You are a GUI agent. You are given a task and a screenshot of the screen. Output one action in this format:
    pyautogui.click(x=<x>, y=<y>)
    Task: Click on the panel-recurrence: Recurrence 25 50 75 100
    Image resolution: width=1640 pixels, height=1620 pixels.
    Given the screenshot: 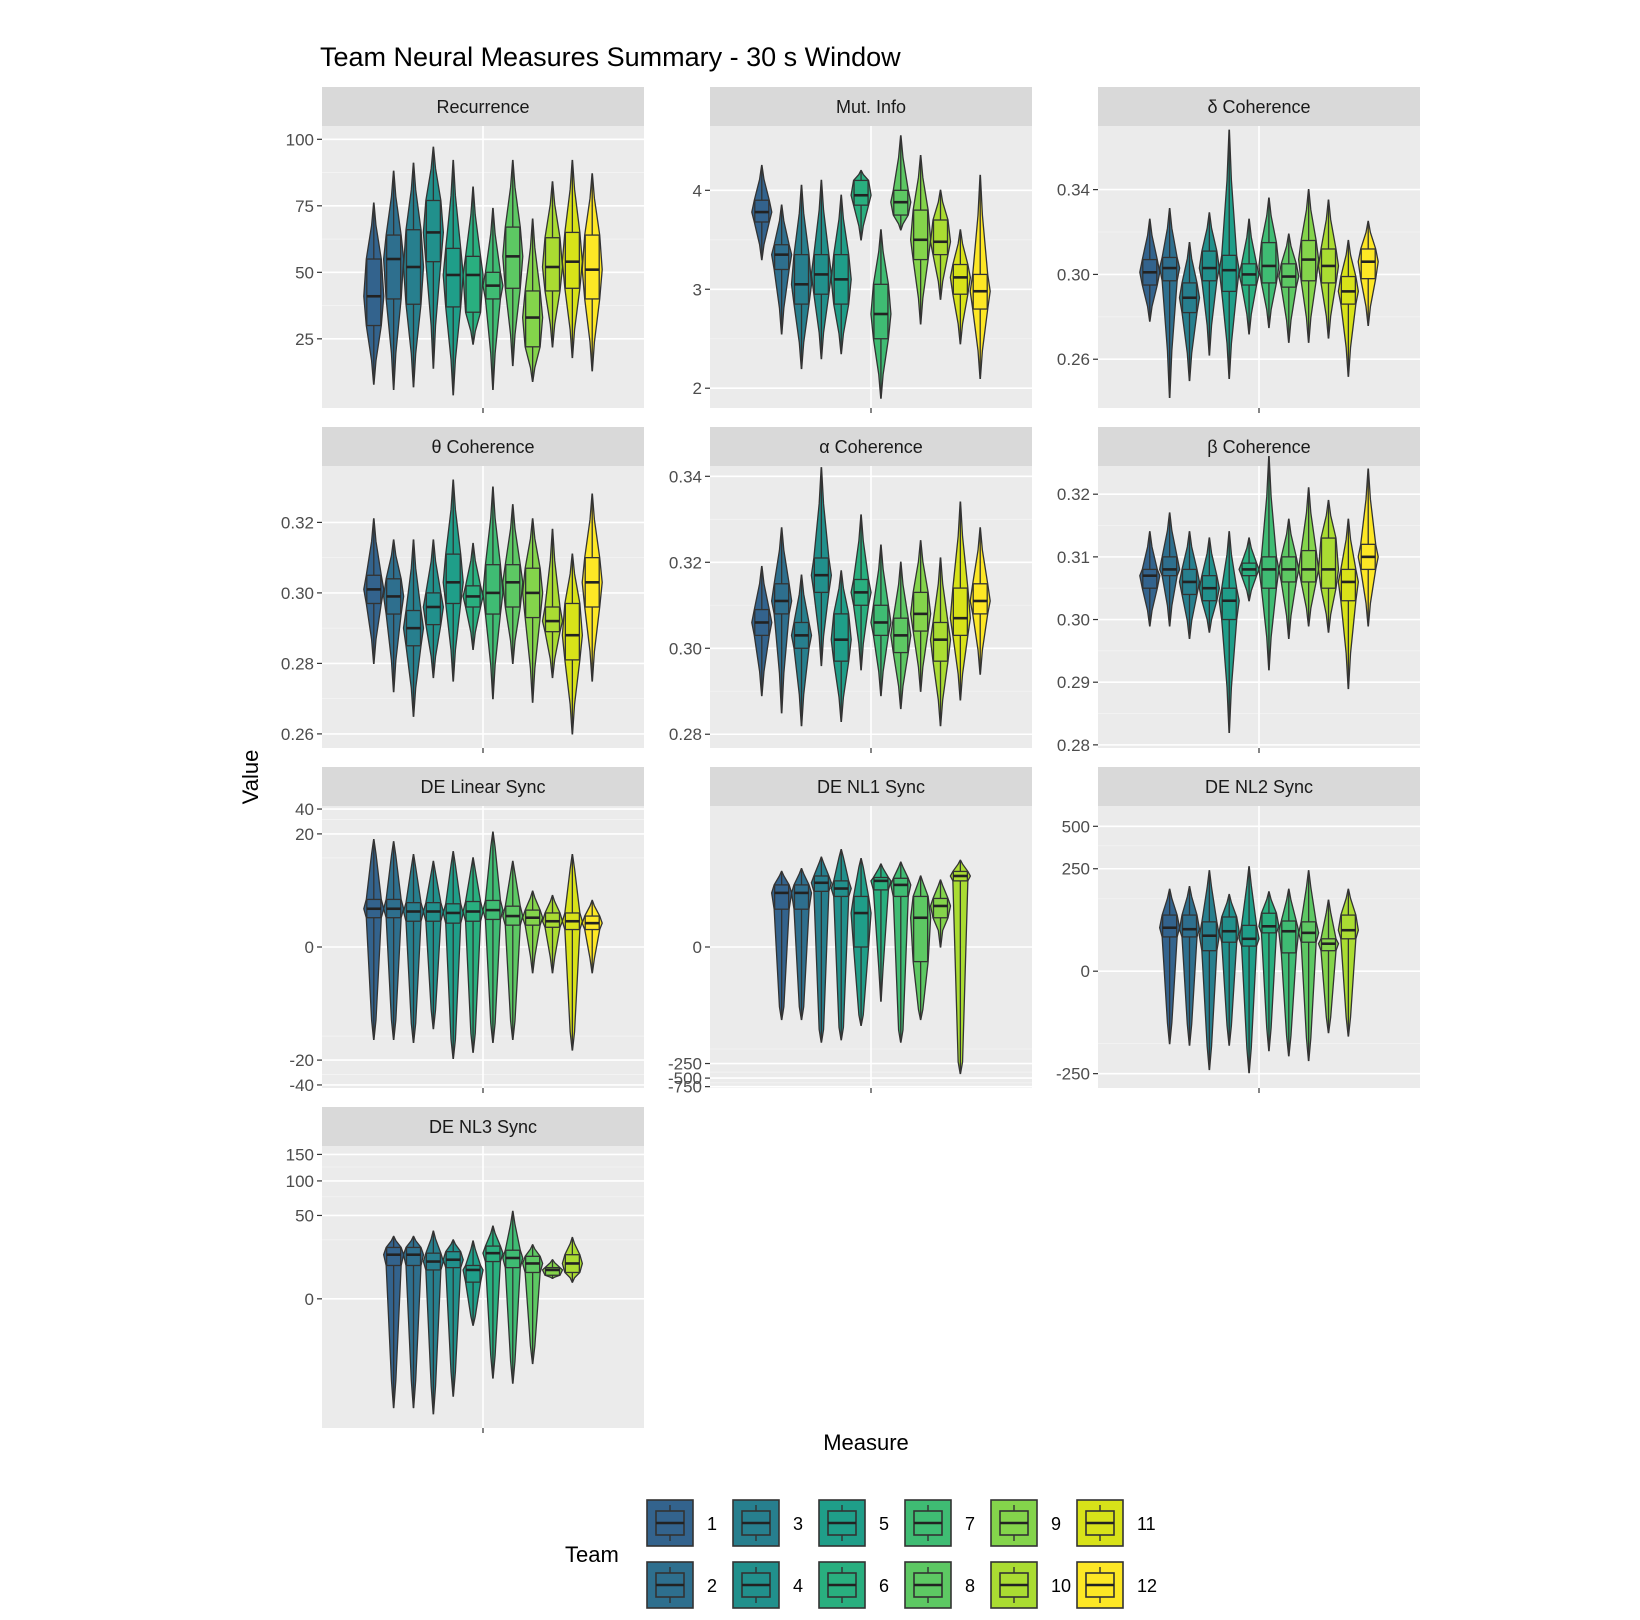 What is the action you would take?
    pyautogui.click(x=465, y=250)
    